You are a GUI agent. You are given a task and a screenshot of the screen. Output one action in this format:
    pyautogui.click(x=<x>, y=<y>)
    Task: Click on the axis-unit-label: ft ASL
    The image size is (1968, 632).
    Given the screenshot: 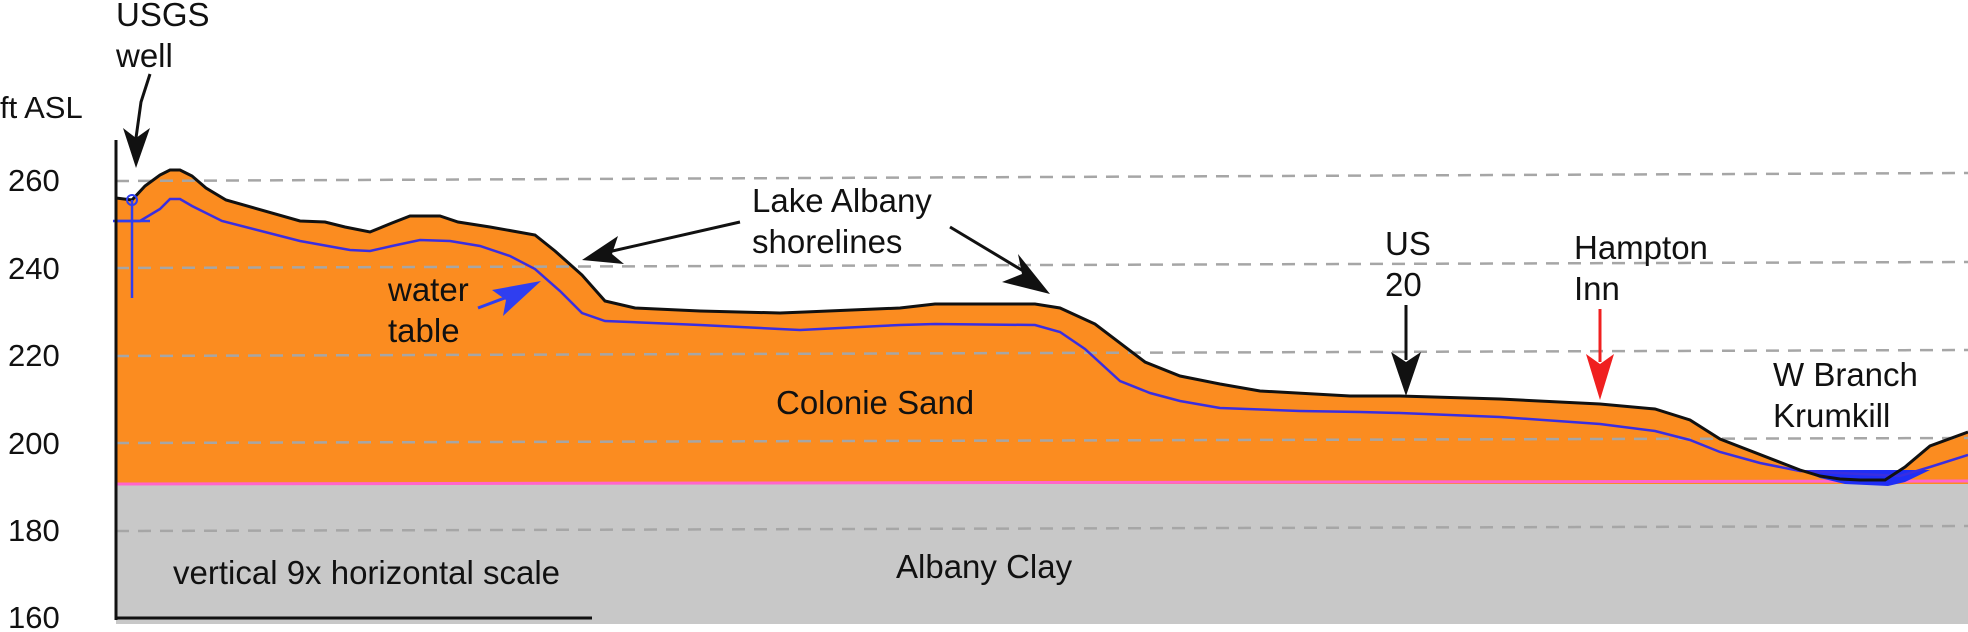 What is the action you would take?
    pyautogui.click(x=41, y=107)
    